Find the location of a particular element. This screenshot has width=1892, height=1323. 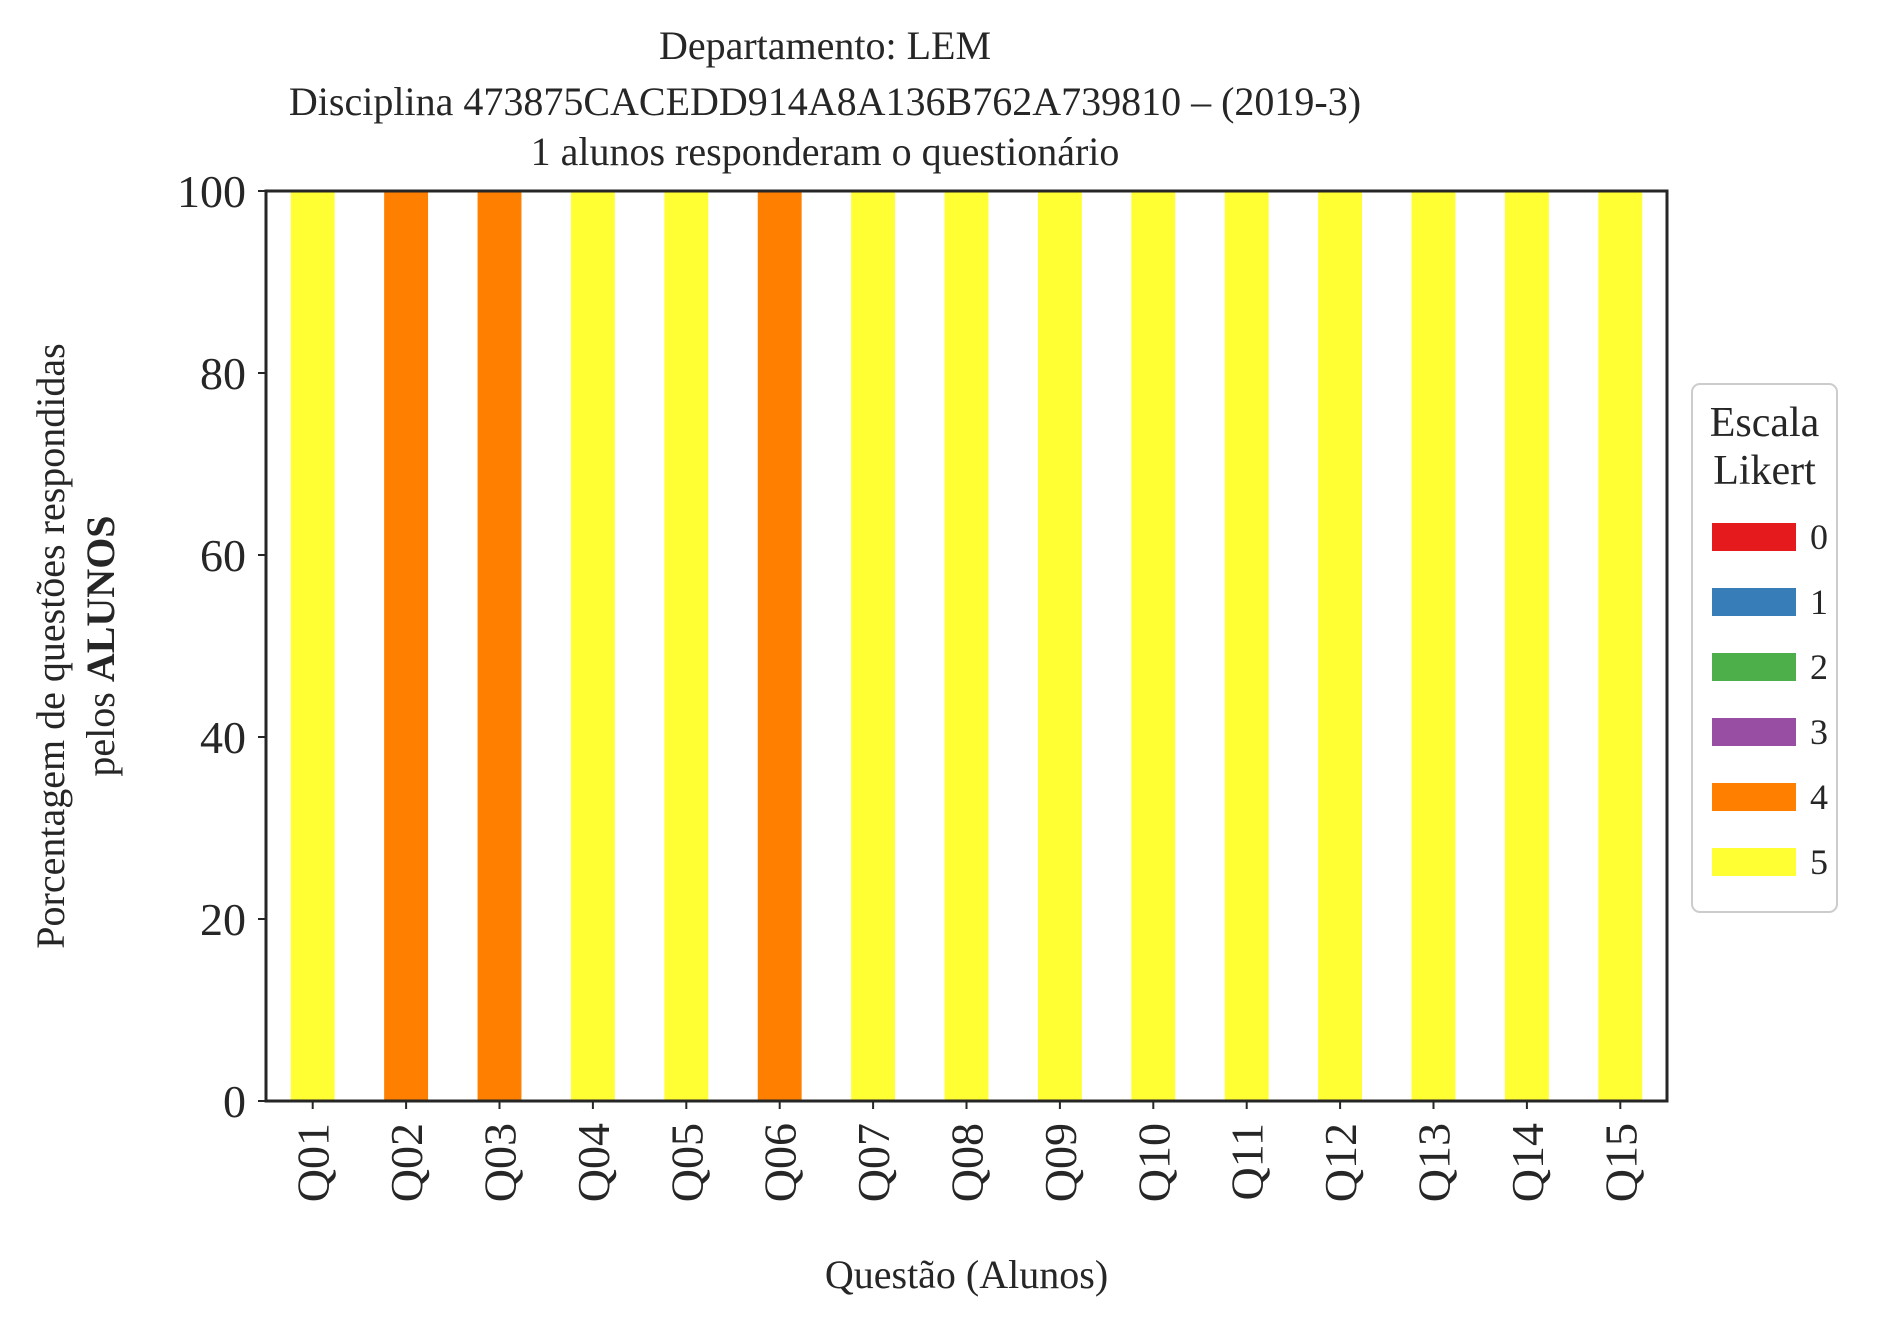

legend-label-3: 3 is located at coordinates (1819, 732).